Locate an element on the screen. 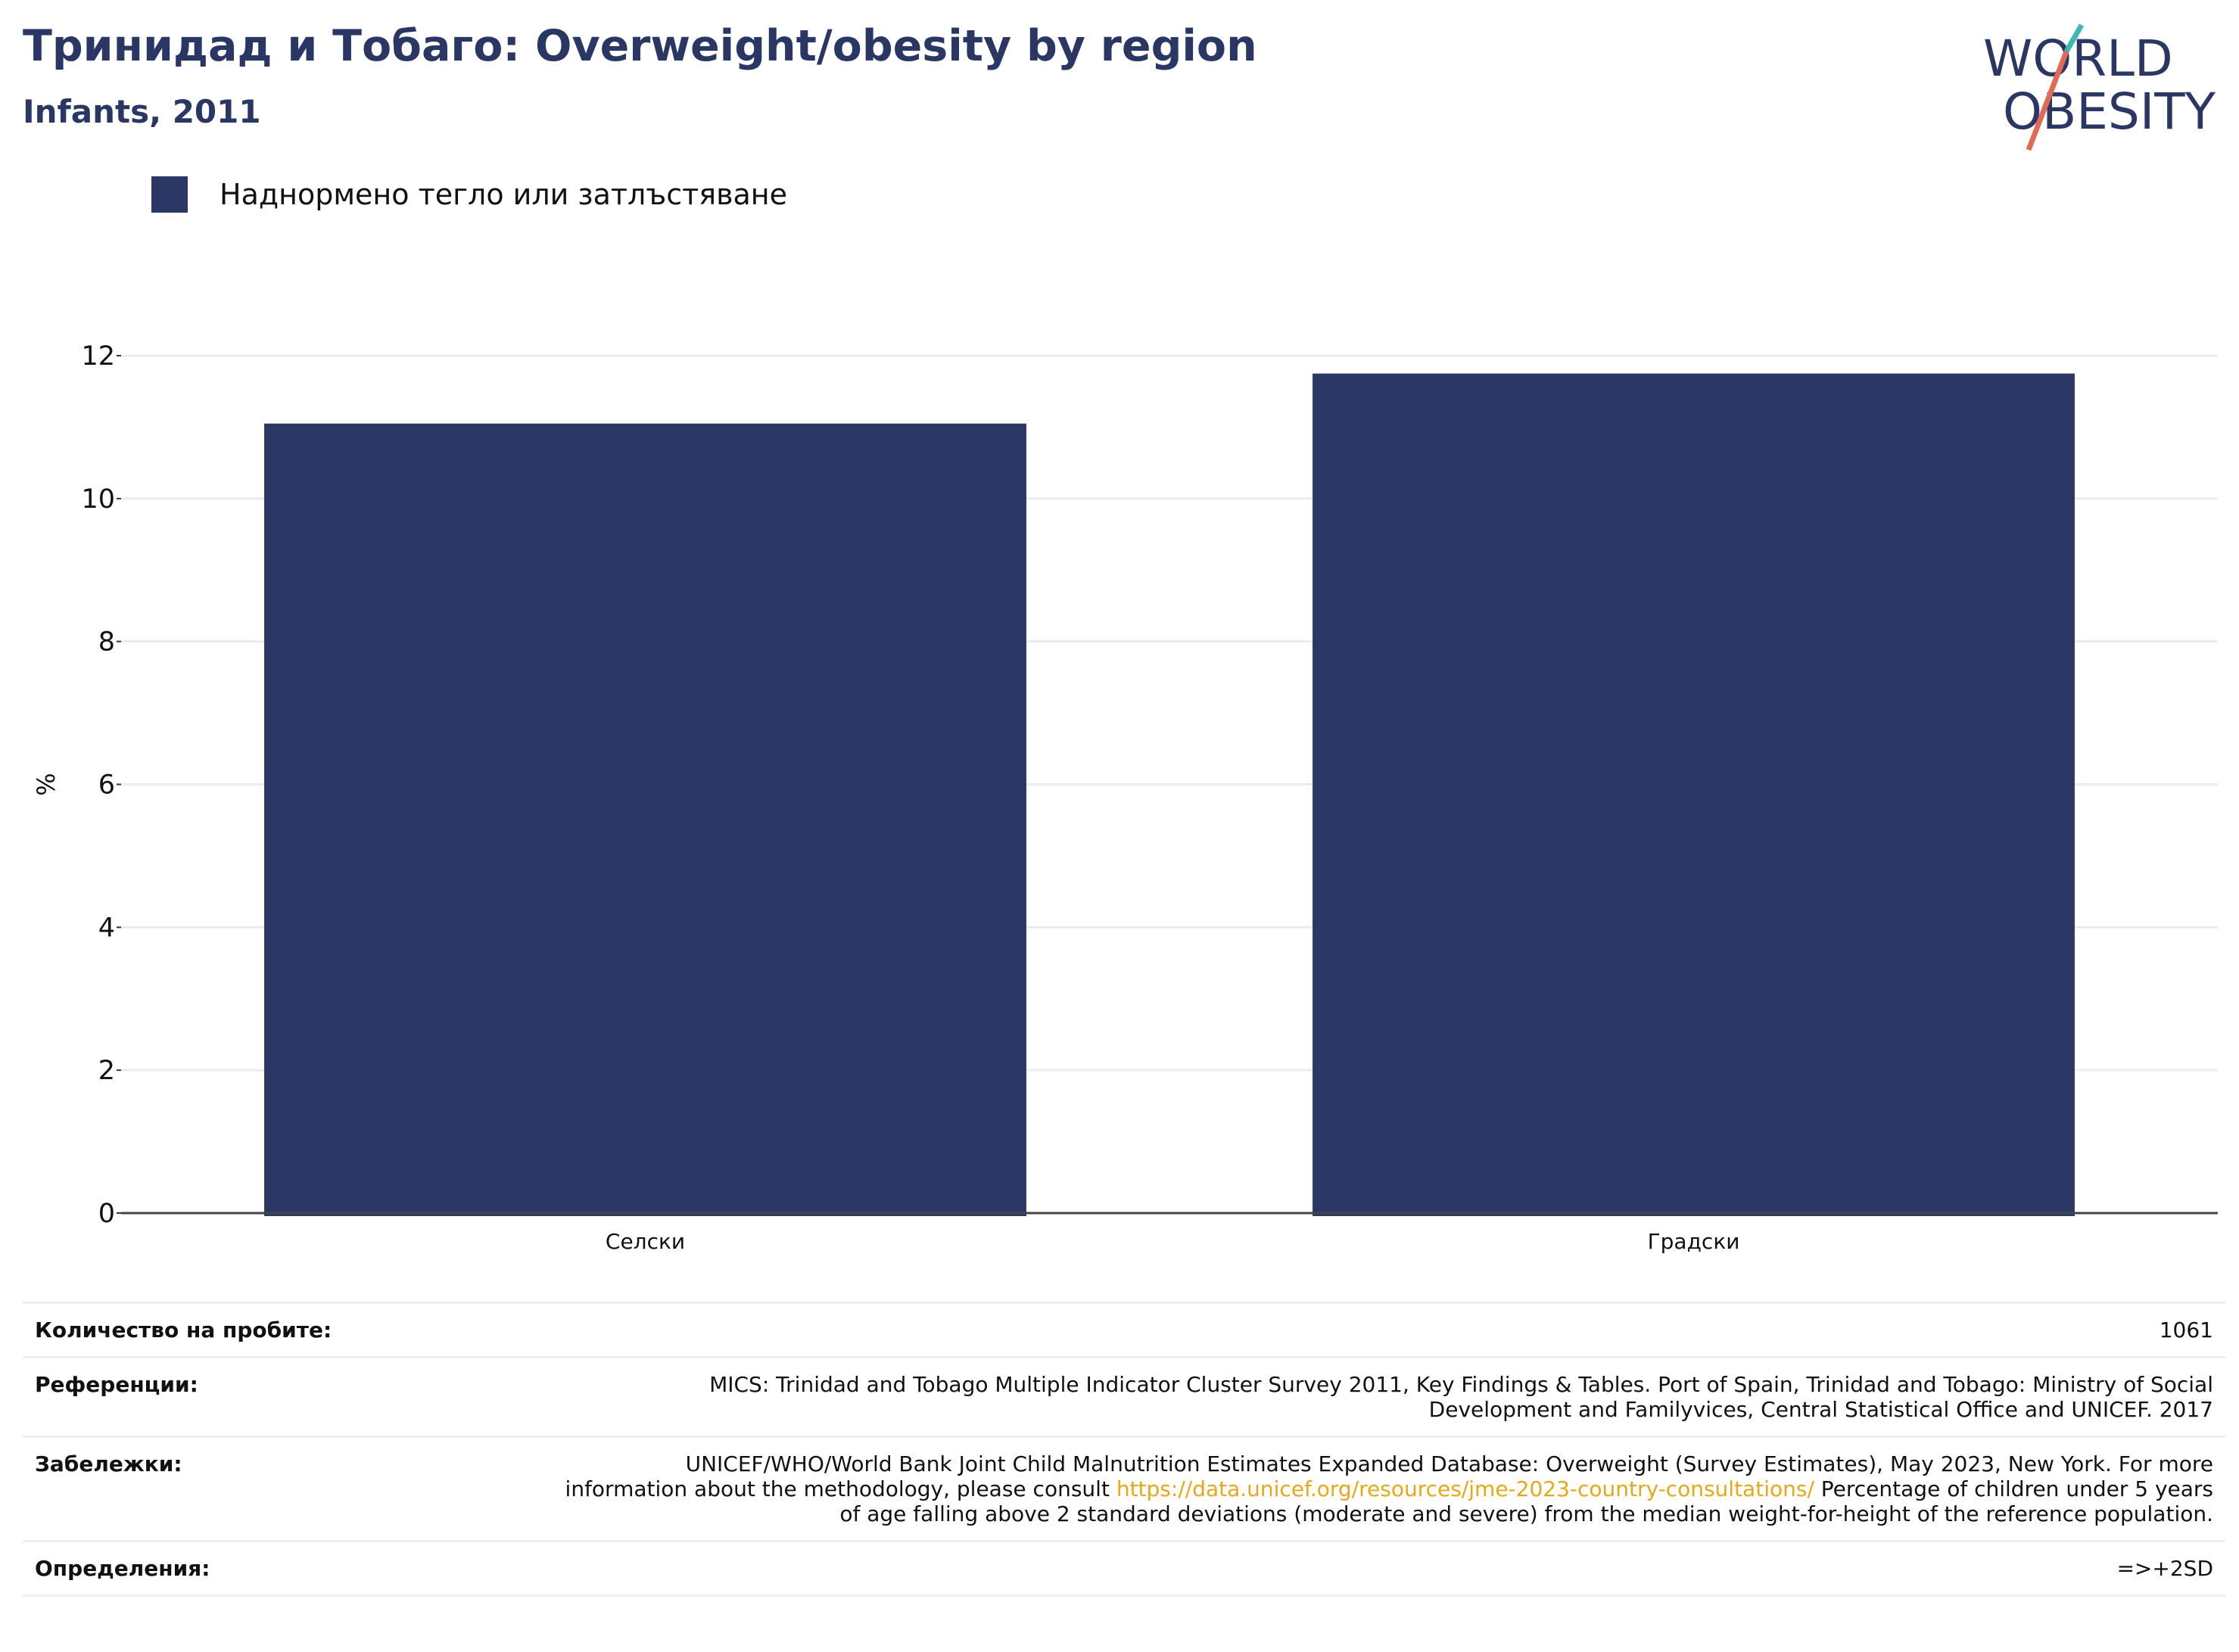 This screenshot has height=1652, width=2239. sample-label: Количество на пробите: is located at coordinates (184, 1330).